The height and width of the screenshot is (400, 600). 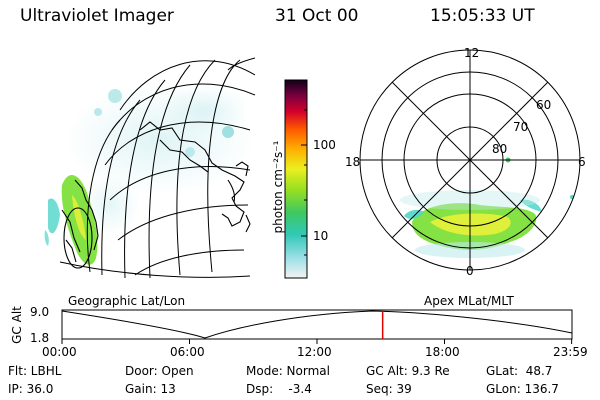 I want to click on timeline-frame, so click(x=317, y=324).